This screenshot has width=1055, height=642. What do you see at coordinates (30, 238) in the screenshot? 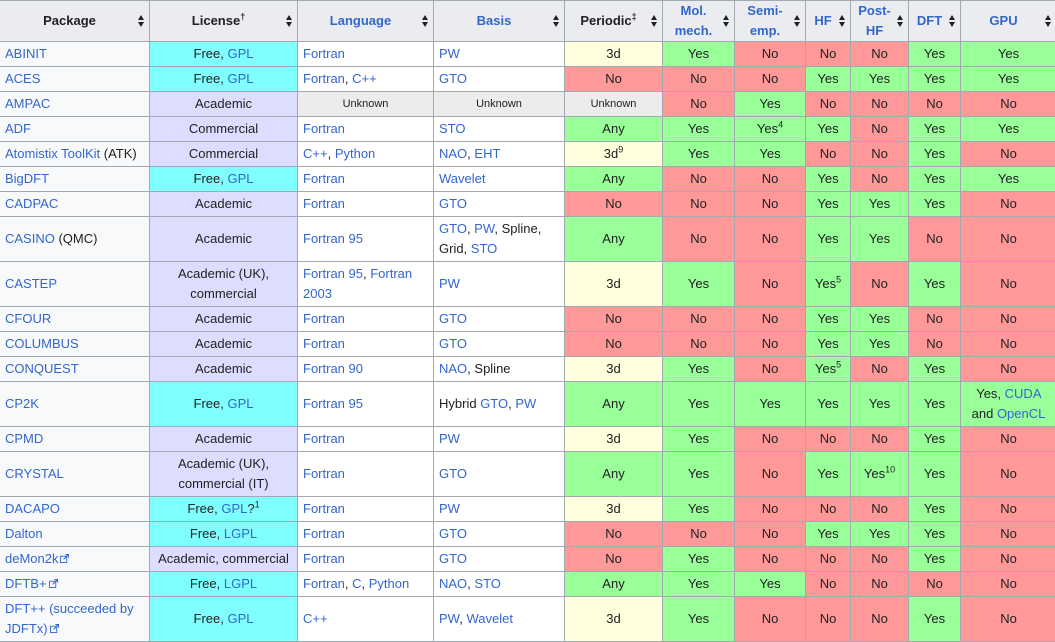
I see `package-link: CASINO` at bounding box center [30, 238].